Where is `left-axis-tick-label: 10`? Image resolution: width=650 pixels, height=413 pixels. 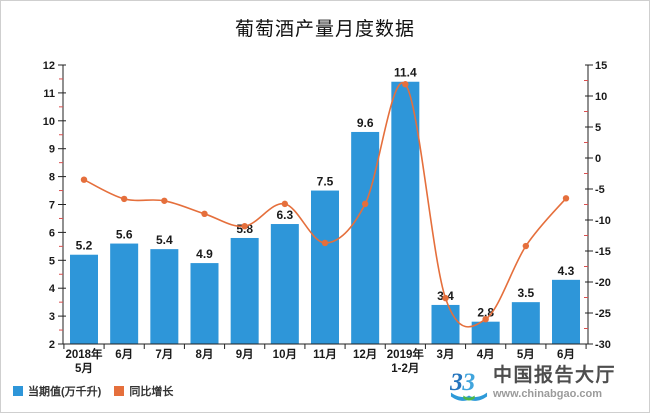 left-axis-tick-label: 10 is located at coordinates (49, 122).